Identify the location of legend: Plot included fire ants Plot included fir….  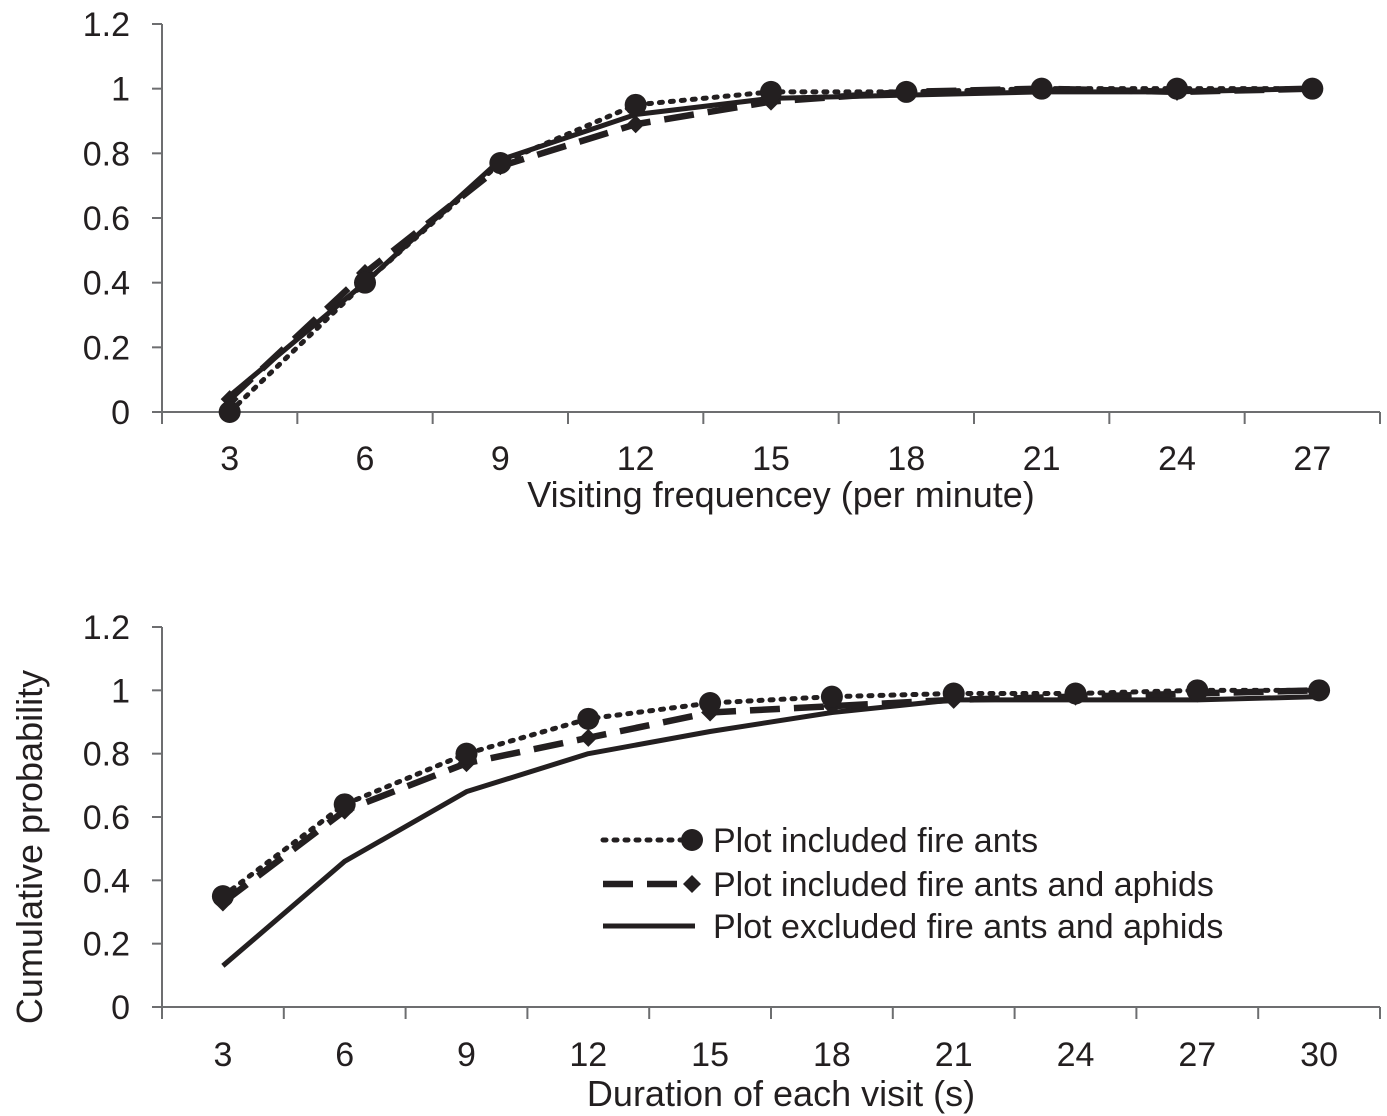
(911, 884).